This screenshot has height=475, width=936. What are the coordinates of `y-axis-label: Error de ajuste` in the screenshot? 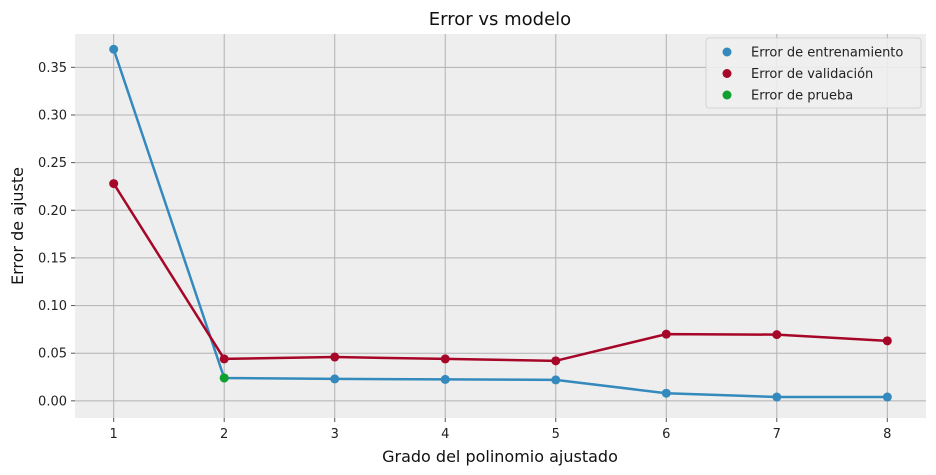 It's located at (17, 226).